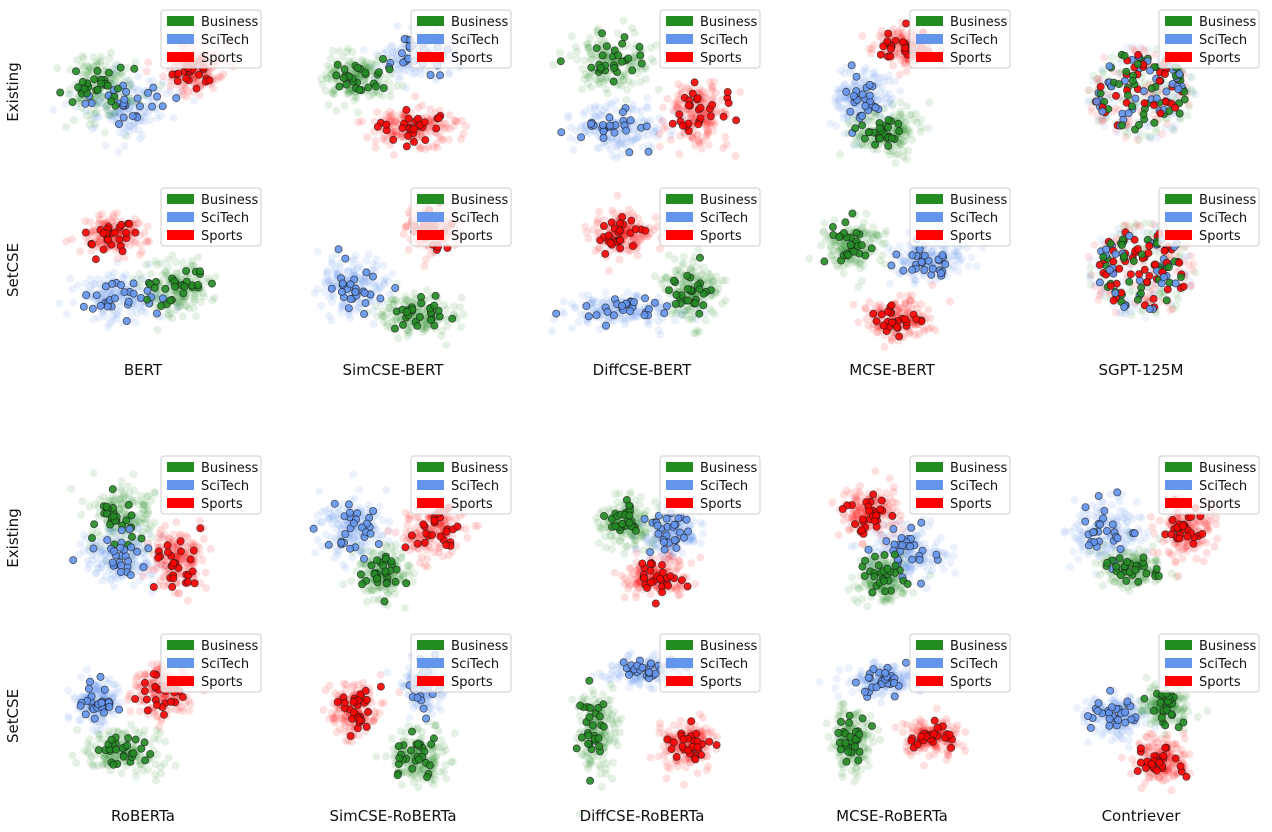 This screenshot has width=1272, height=832. What do you see at coordinates (721, 58) in the screenshot?
I see `legend-label: Sports` at bounding box center [721, 58].